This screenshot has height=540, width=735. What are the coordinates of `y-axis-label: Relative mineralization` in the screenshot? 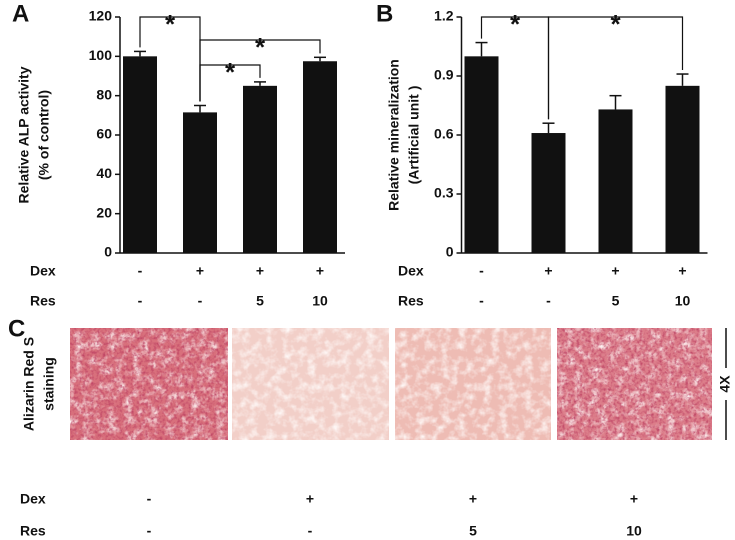 It's located at (394, 135).